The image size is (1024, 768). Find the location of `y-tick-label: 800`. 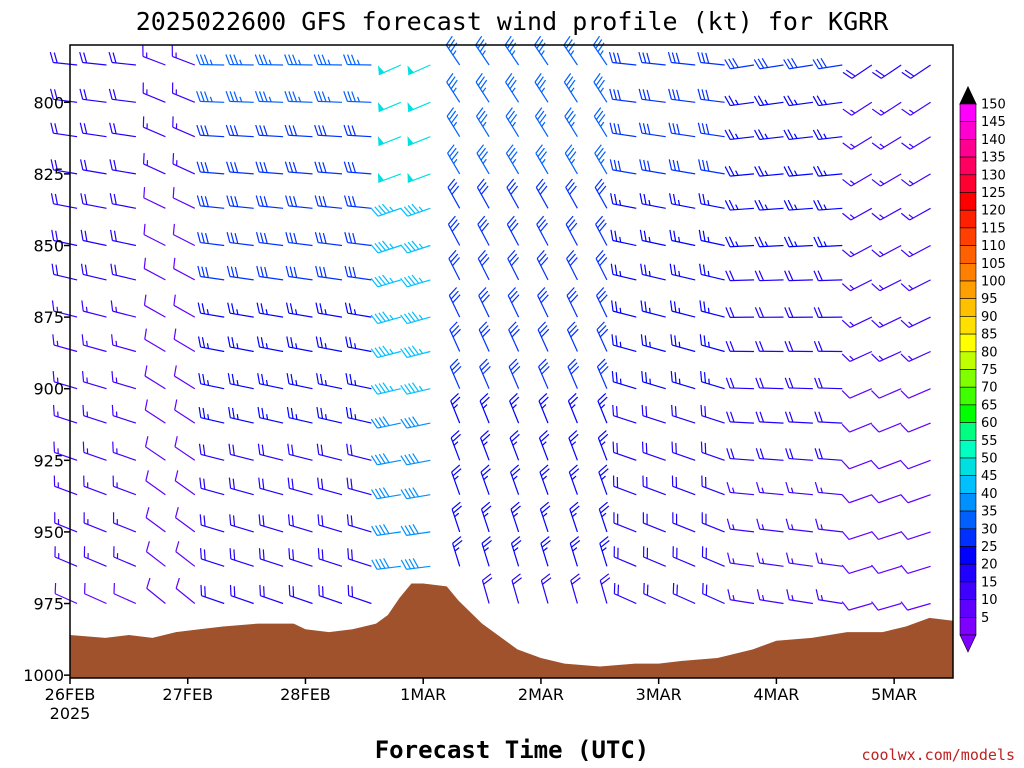

y-tick-label: 800 is located at coordinates (48, 102).